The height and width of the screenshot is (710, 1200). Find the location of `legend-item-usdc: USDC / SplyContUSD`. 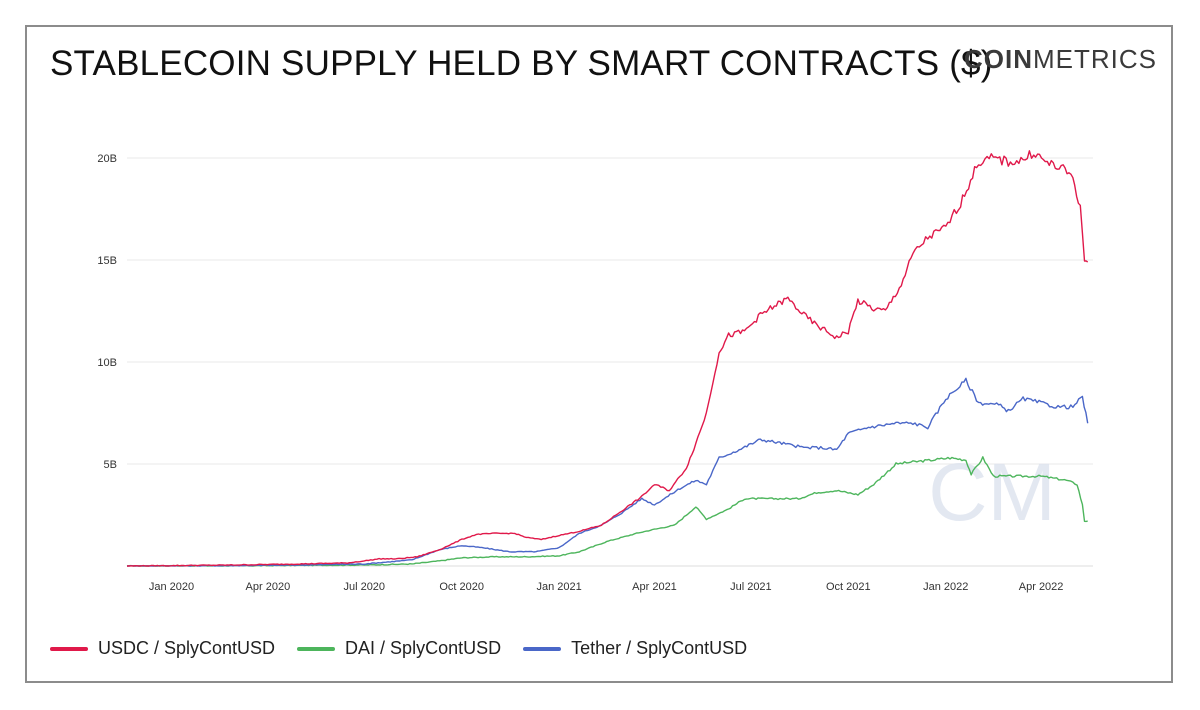

legend-item-usdc: USDC / SplyContUSD is located at coordinates (162, 648).